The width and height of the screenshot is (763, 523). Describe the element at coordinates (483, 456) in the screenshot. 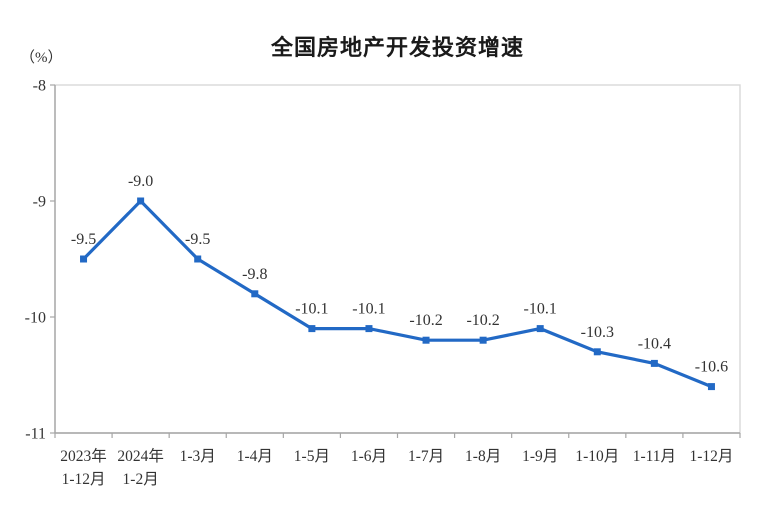

I see `x-axis-category-label: 1-8月` at that location.